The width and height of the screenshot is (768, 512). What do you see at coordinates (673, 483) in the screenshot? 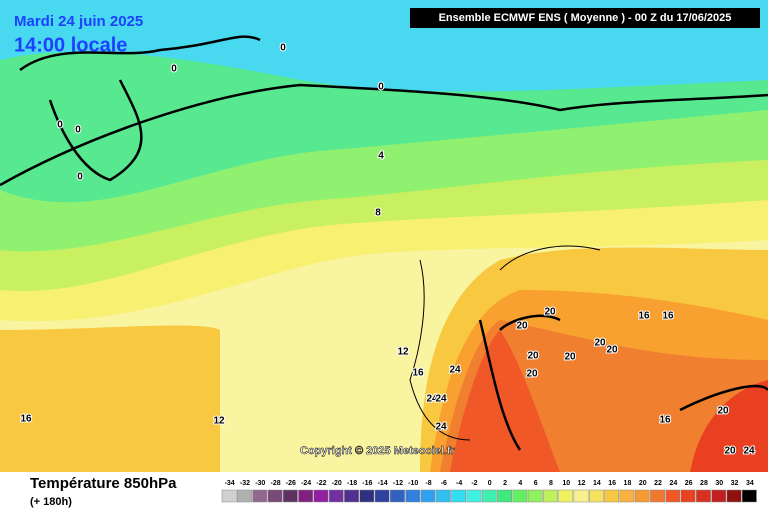
I see `scale-label: 24` at bounding box center [673, 483].